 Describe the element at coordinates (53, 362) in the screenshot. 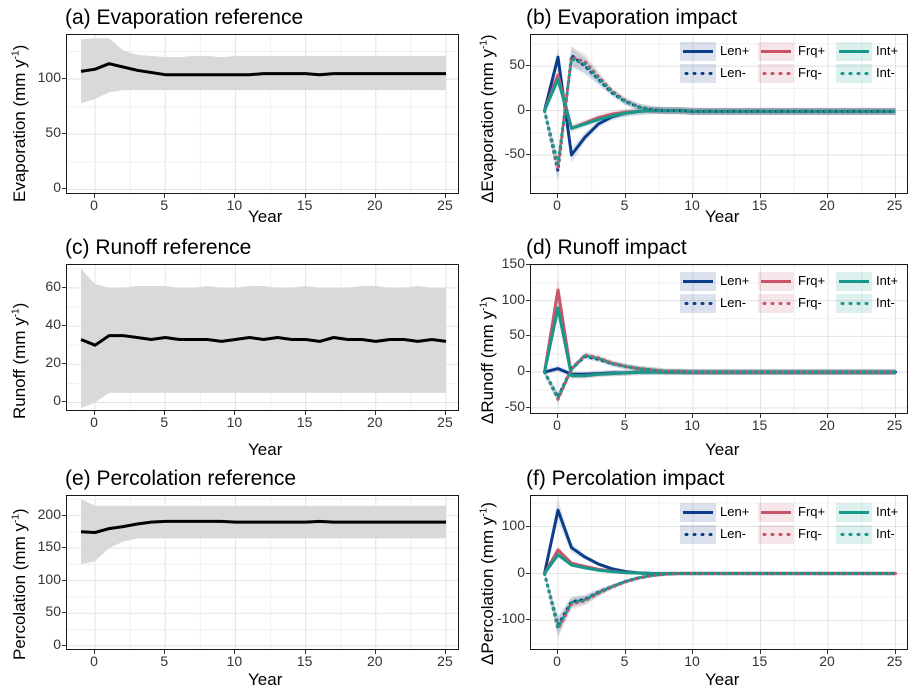

I see `y-tick-label: 20` at that location.